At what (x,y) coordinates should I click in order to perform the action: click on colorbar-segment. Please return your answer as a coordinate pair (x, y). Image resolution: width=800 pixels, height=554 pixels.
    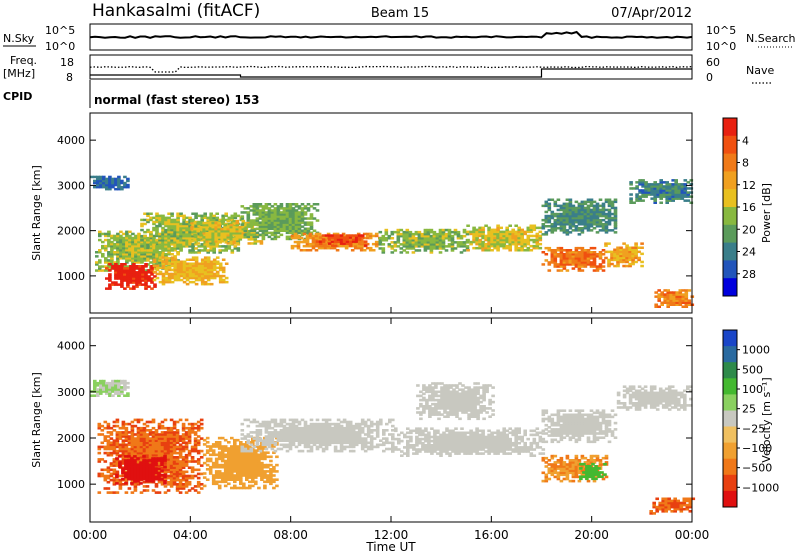
    Looking at the image, I should click on (730, 216).